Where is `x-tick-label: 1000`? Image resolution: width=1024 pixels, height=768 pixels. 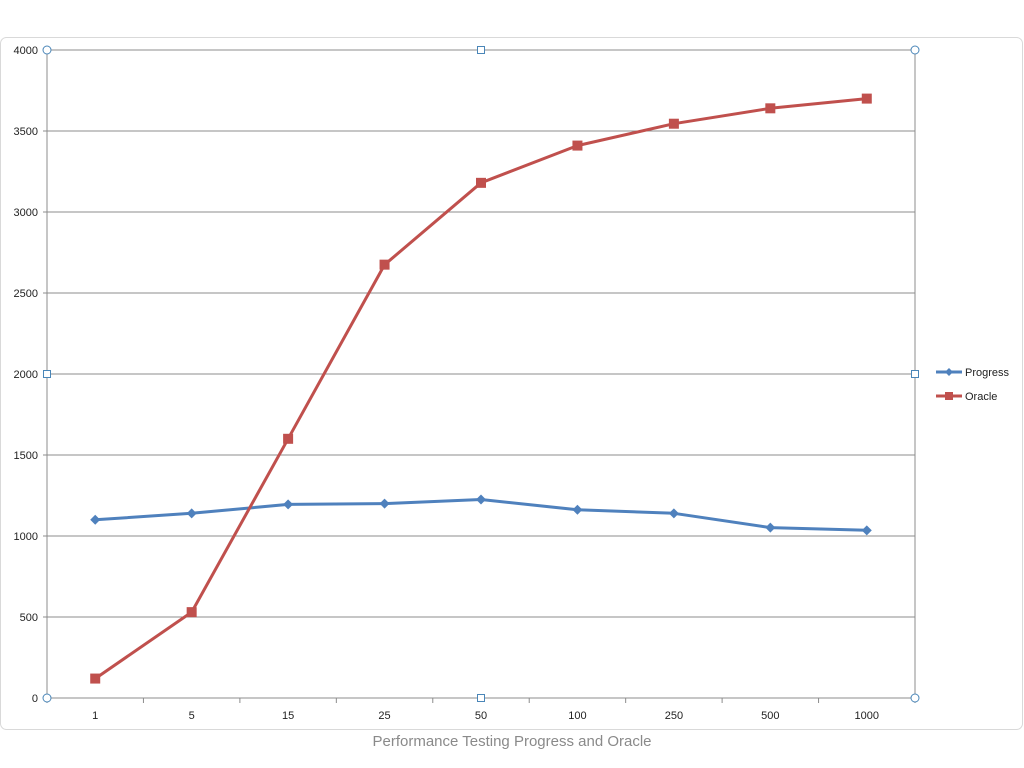
x-tick-label: 1000 is located at coordinates (867, 716).